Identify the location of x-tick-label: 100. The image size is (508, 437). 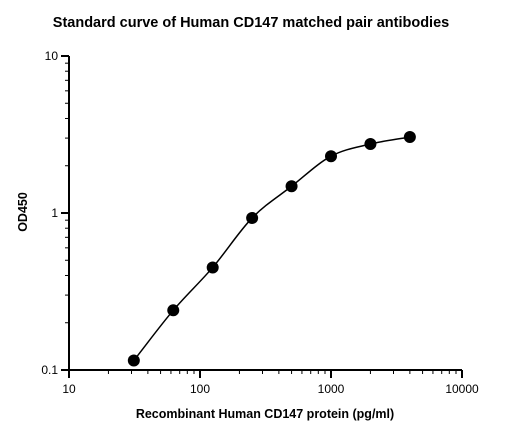
(200, 389).